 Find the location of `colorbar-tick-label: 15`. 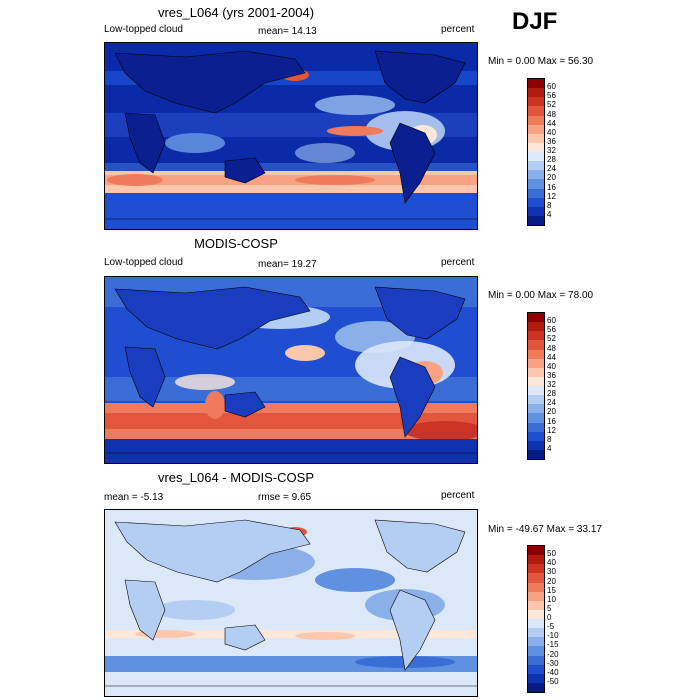

colorbar-tick-label: 15 is located at coordinates (551, 590).